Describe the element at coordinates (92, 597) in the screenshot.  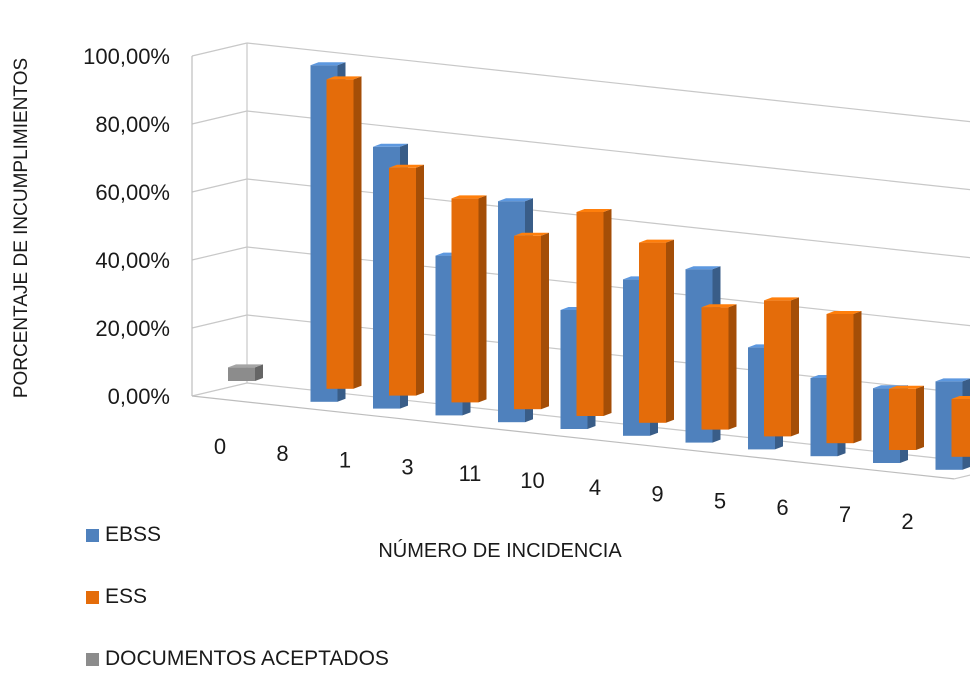
I see `legend-swatch-ess` at that location.